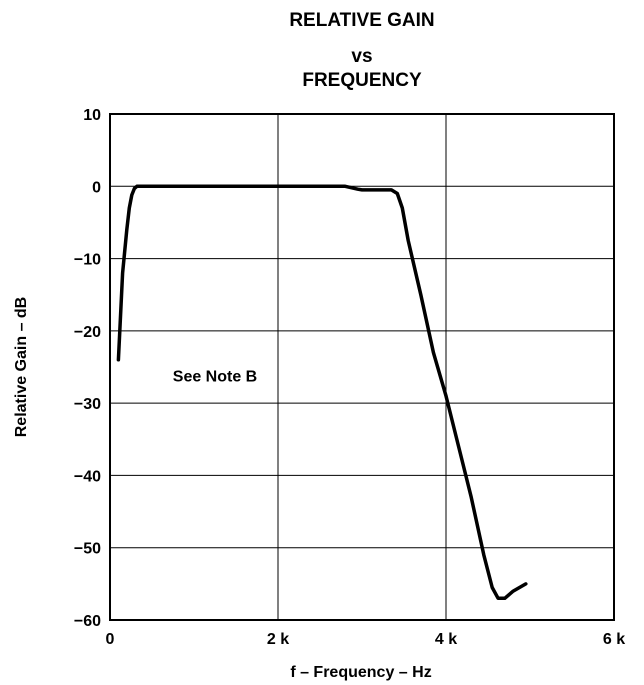 Image resolution: width=644 pixels, height=685 pixels. I want to click on y-tick-label: −10, so click(87, 260).